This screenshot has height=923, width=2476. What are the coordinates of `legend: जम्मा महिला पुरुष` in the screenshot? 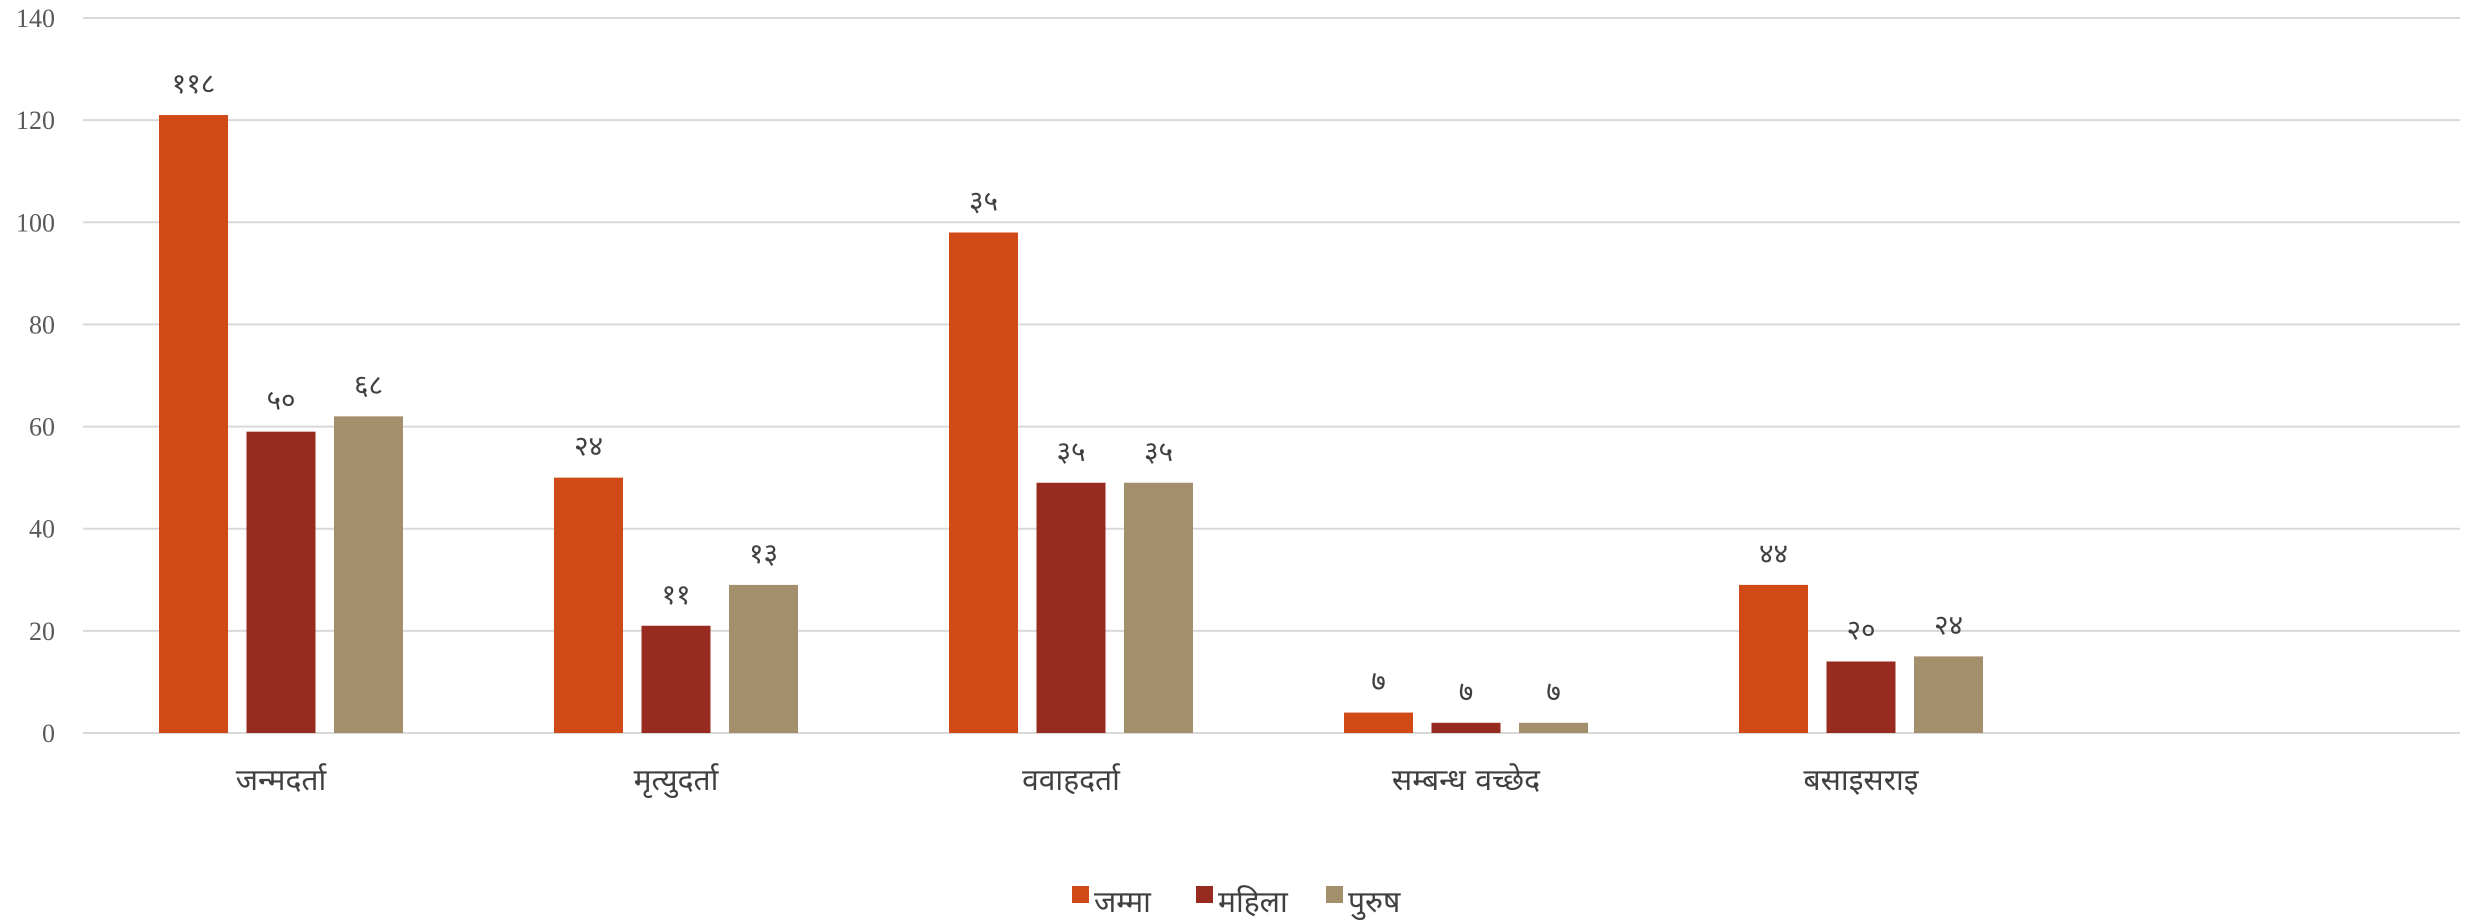 It's located at (1236, 903).